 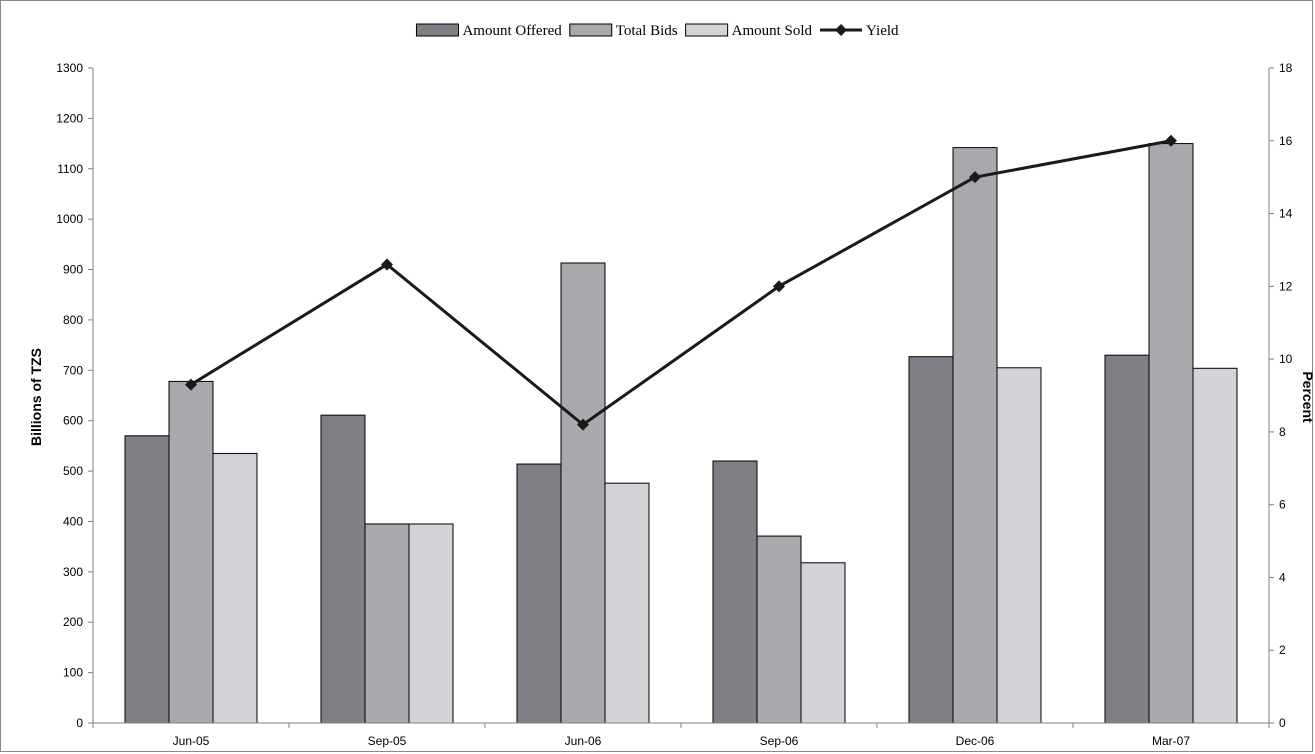 What do you see at coordinates (73, 572) in the screenshot?
I see `y-tick-label: 300` at bounding box center [73, 572].